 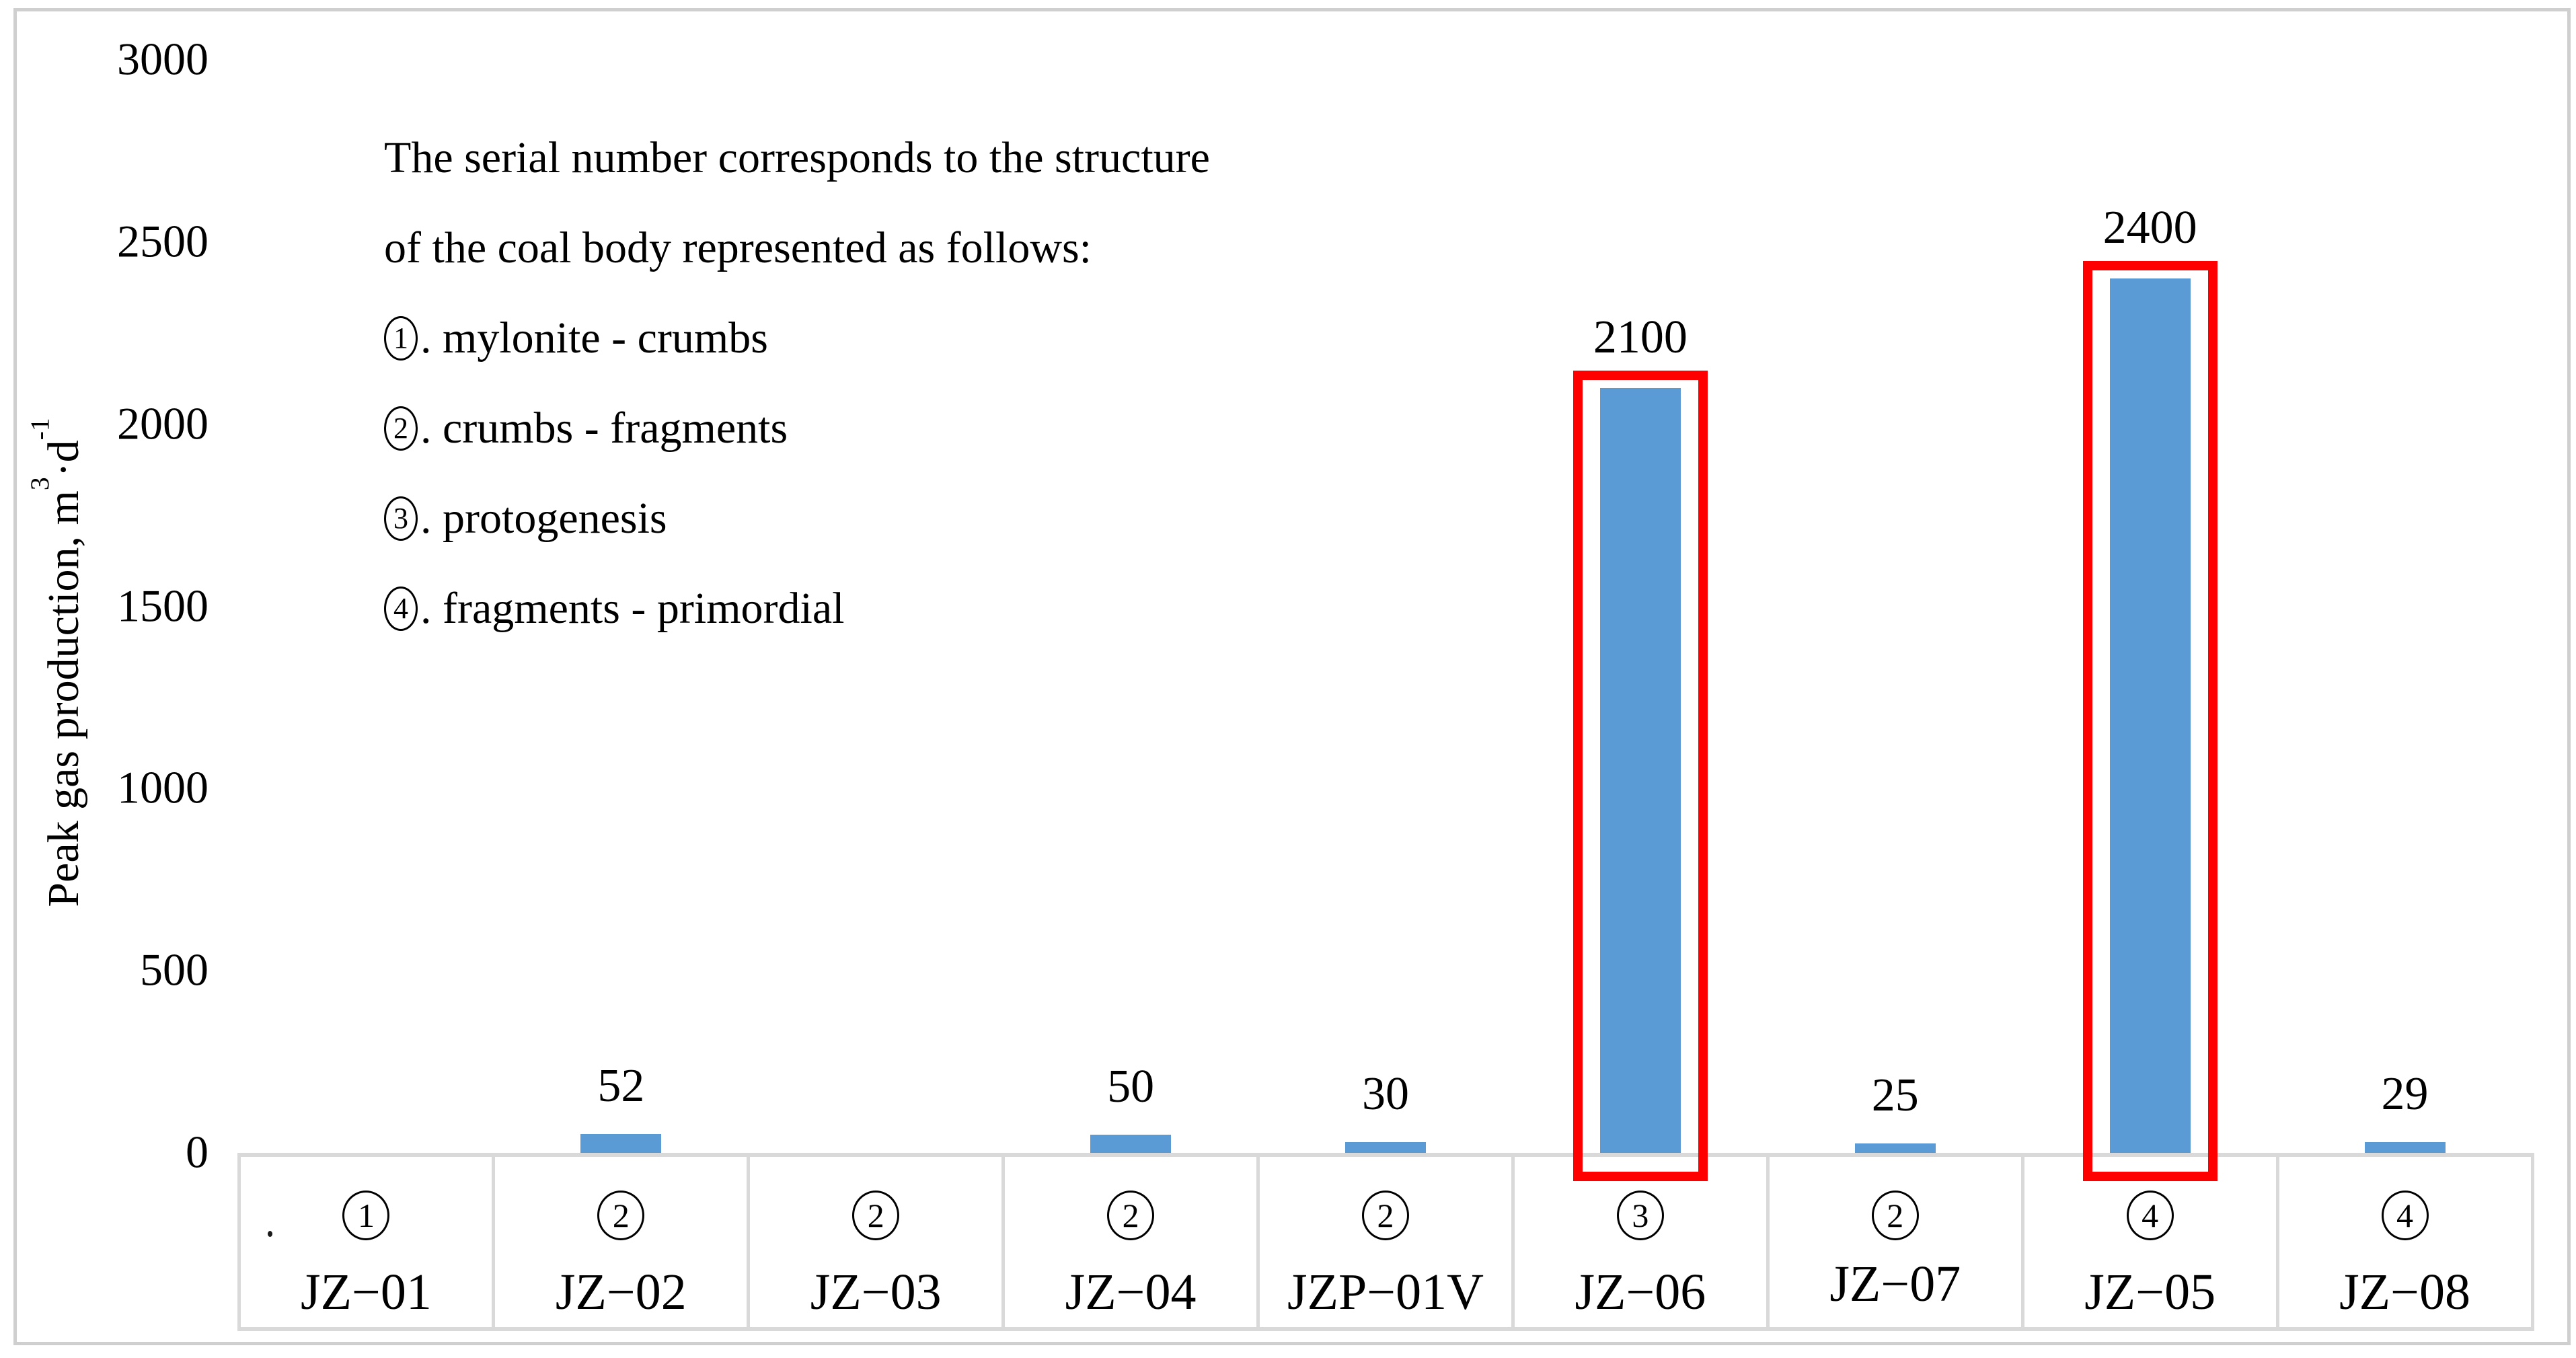 What do you see at coordinates (621, 1086) in the screenshot?
I see `bar-value-label: 52` at bounding box center [621, 1086].